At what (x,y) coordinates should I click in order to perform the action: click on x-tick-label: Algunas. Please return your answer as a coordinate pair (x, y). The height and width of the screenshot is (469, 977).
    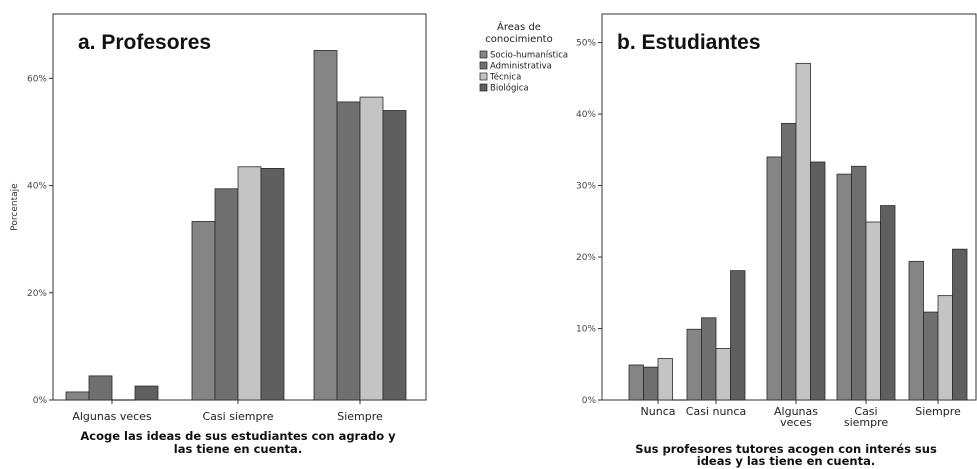
    Looking at the image, I should click on (796, 411).